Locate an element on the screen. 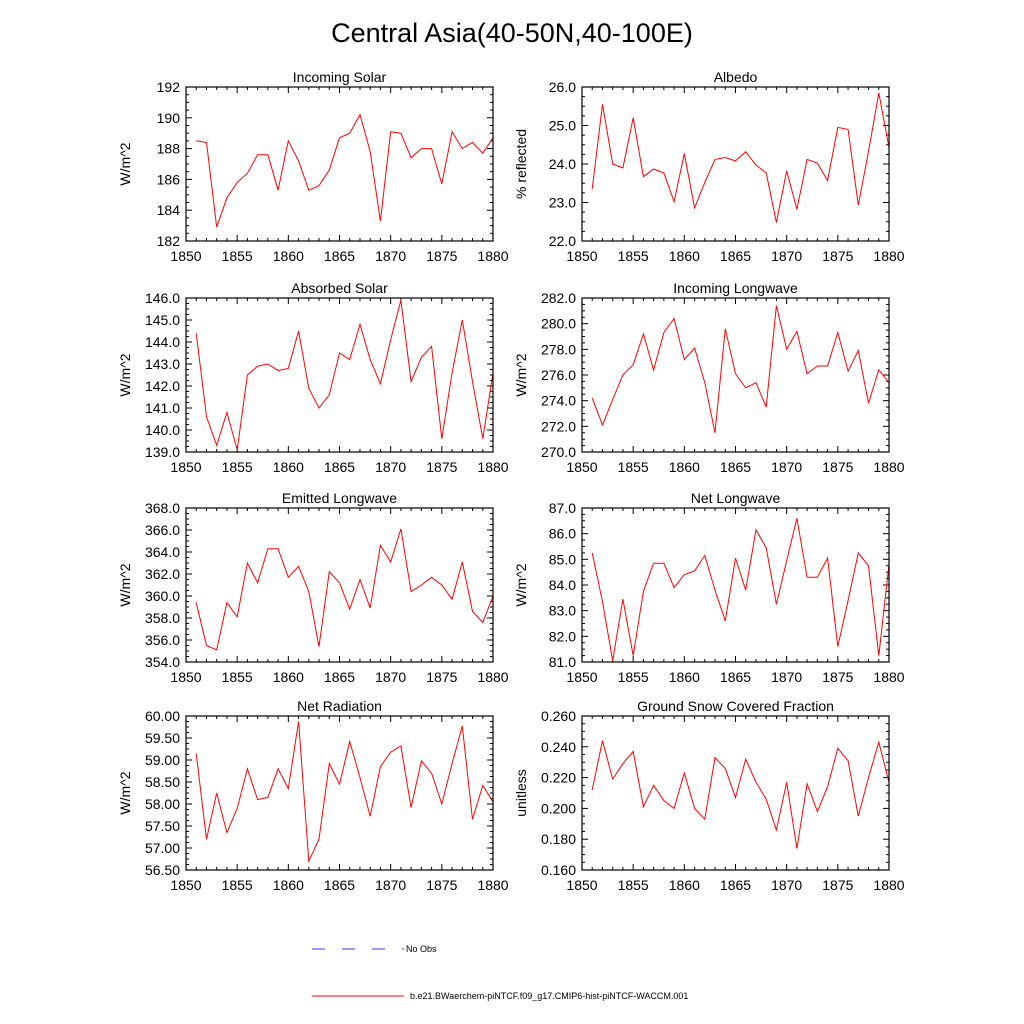  y-tick-label: 362.0 is located at coordinates (162, 574).